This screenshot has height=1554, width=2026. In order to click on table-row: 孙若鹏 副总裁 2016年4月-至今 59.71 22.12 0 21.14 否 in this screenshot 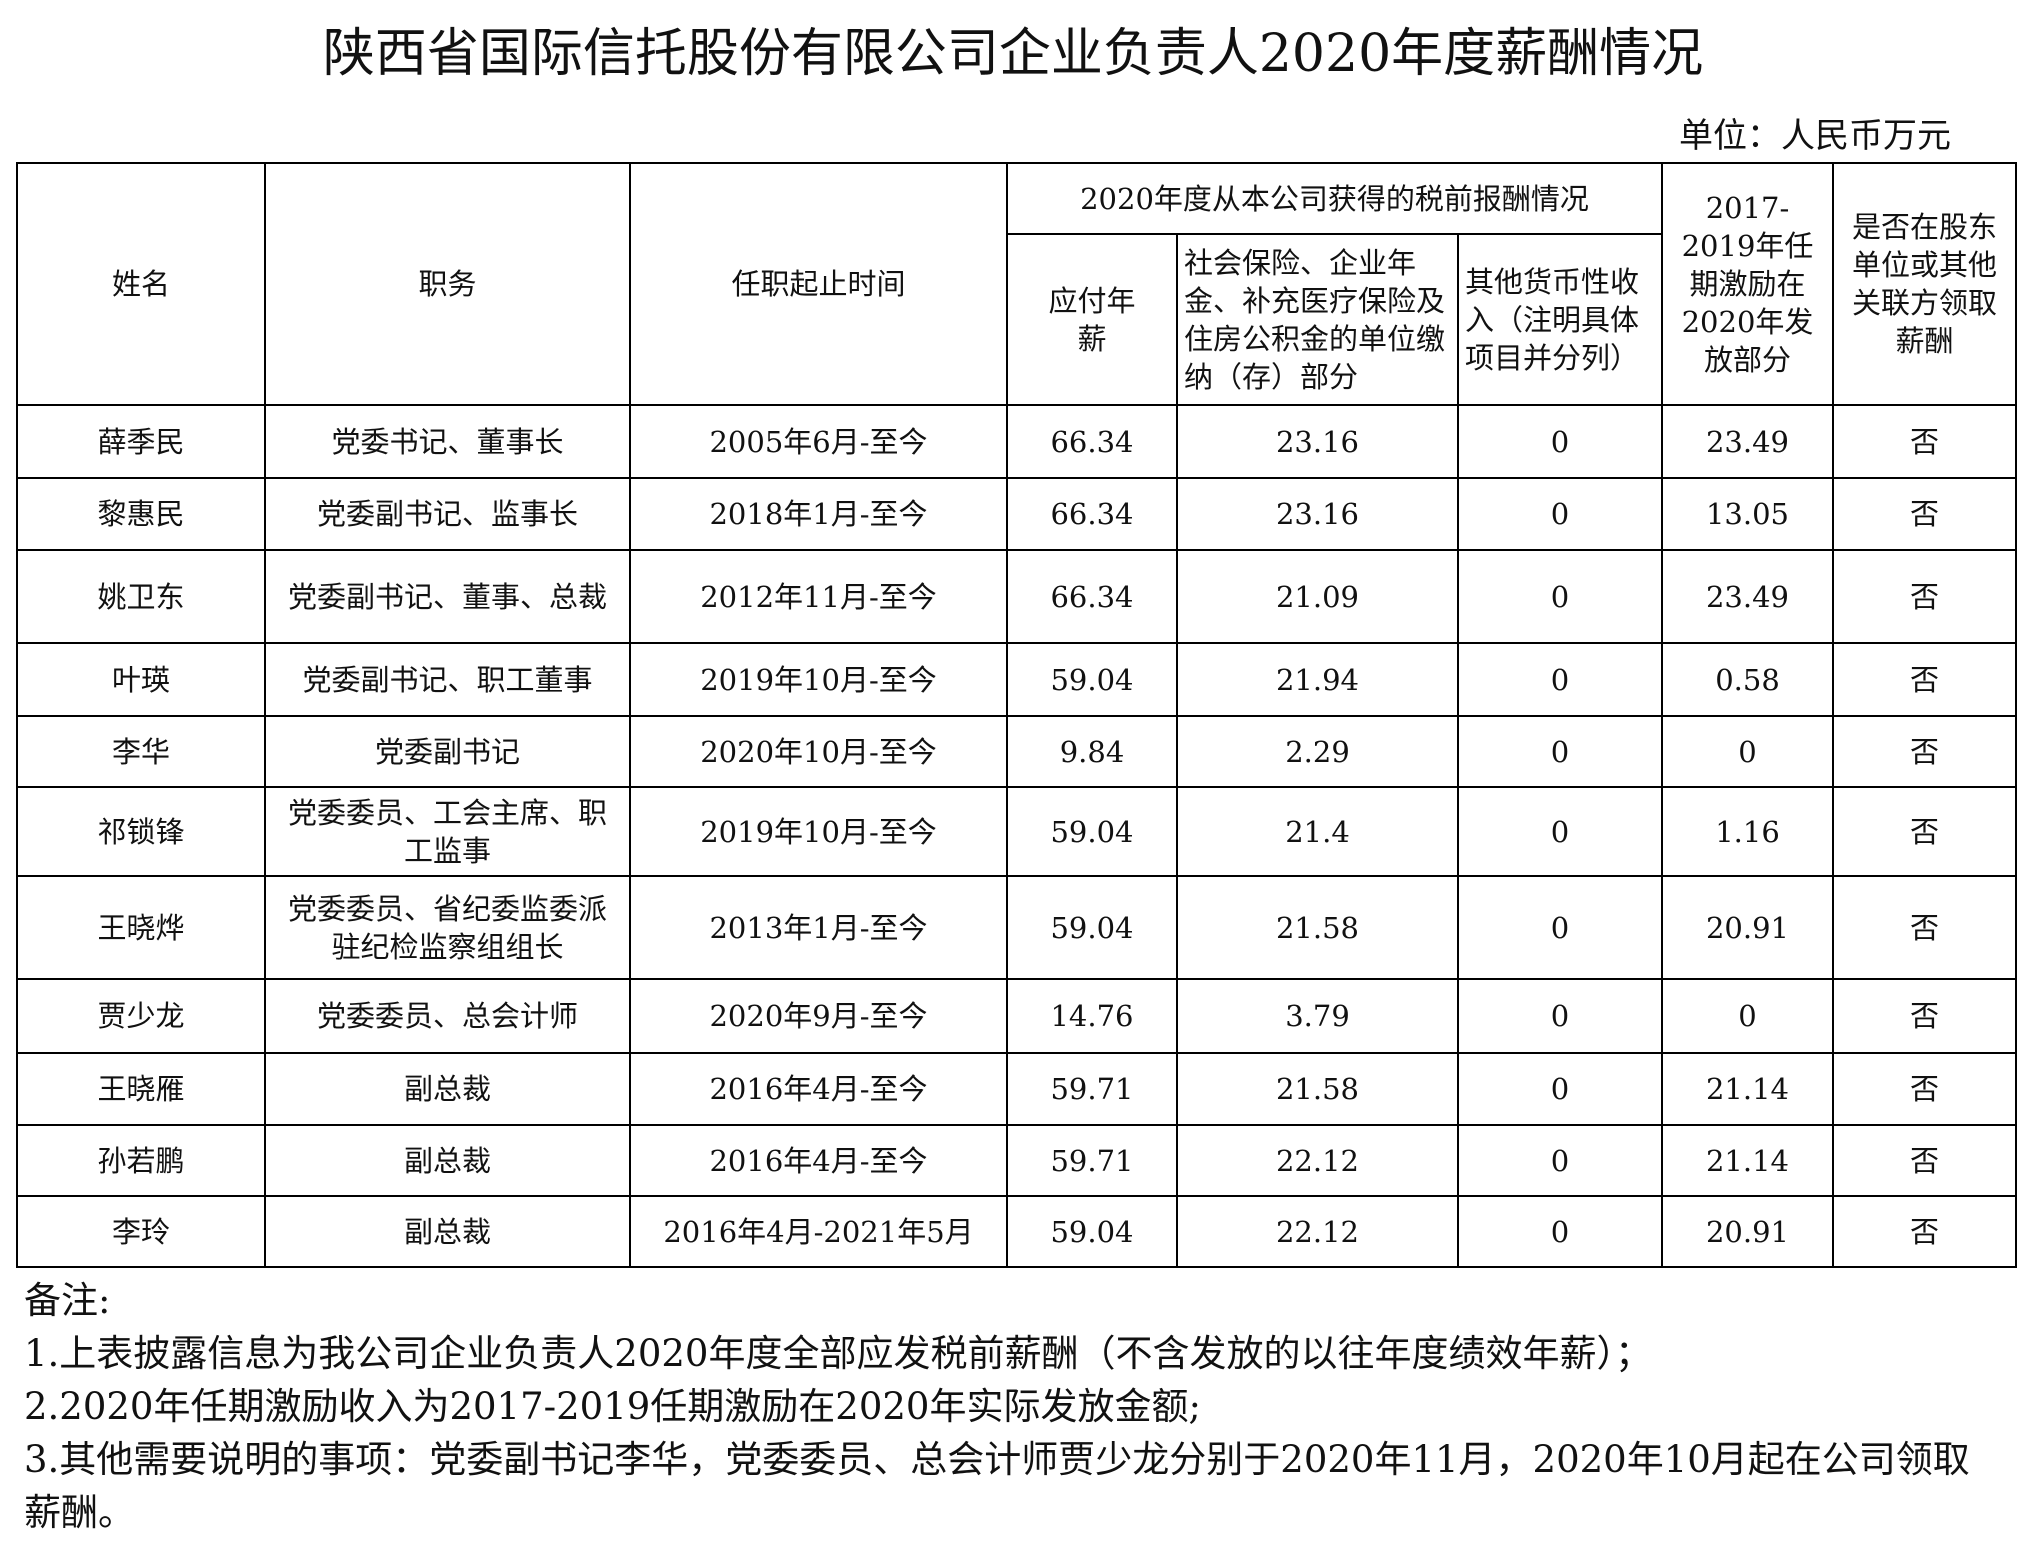, I will do `click(1016, 1160)`.